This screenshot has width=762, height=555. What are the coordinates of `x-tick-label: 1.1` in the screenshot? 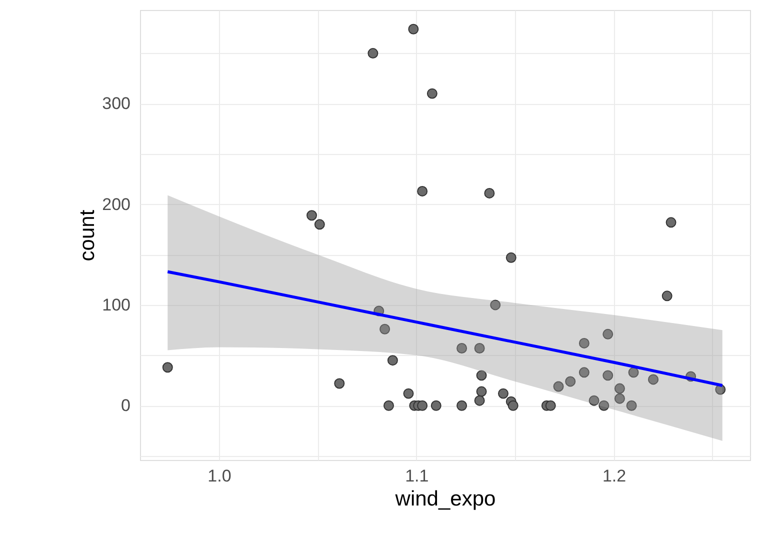 It's located at (417, 476).